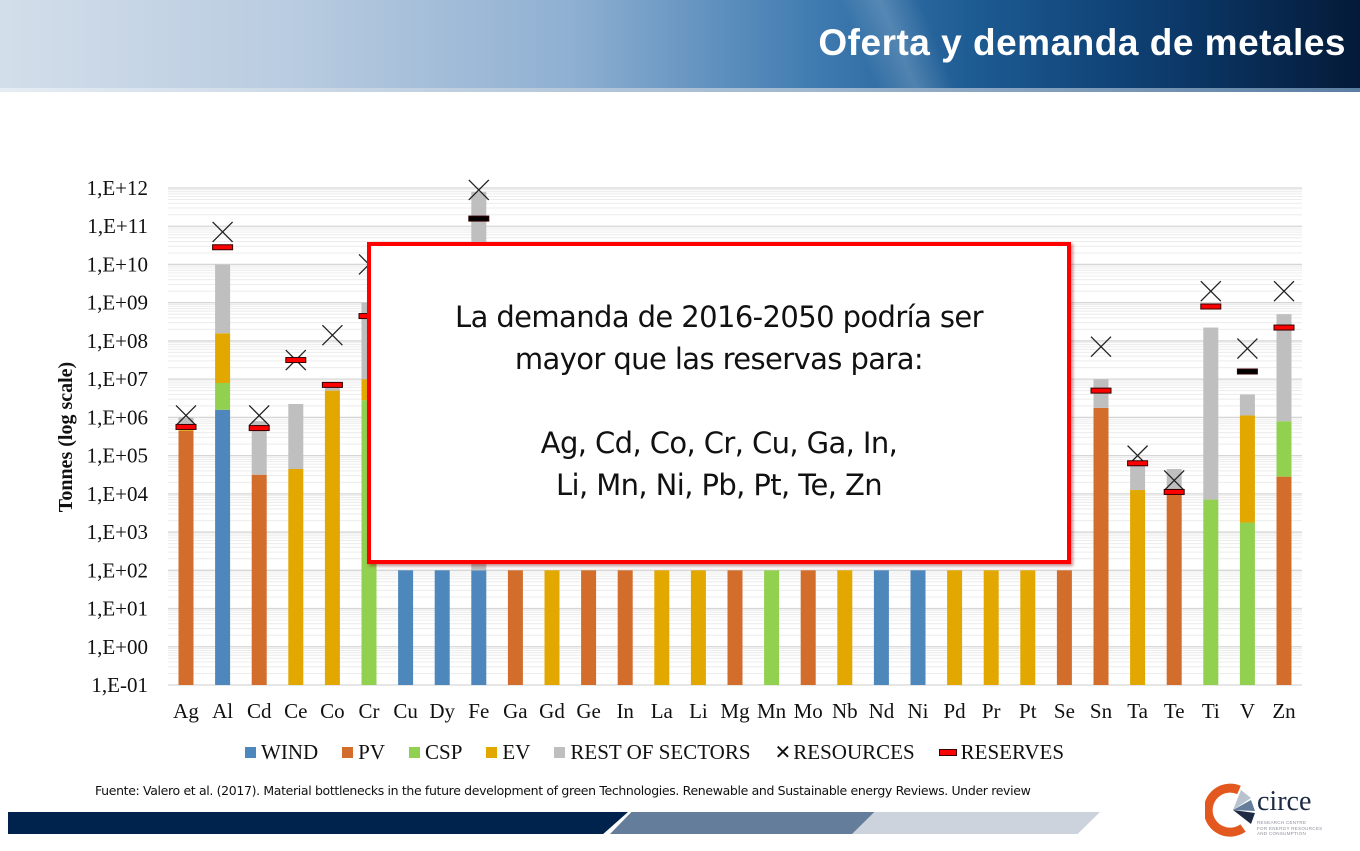 This screenshot has width=1360, height=851. What do you see at coordinates (1137, 711) in the screenshot?
I see `x-tick-label: Ta` at bounding box center [1137, 711].